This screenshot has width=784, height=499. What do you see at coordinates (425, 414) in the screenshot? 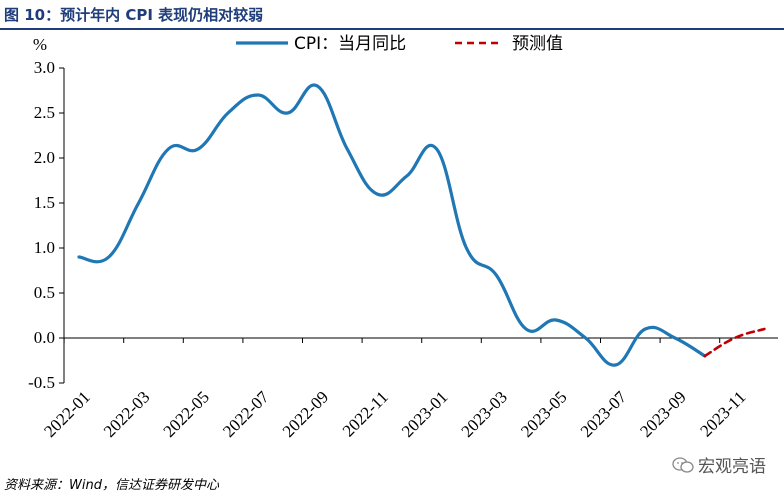
I see `x-tick-label: 2023-01` at bounding box center [425, 414].